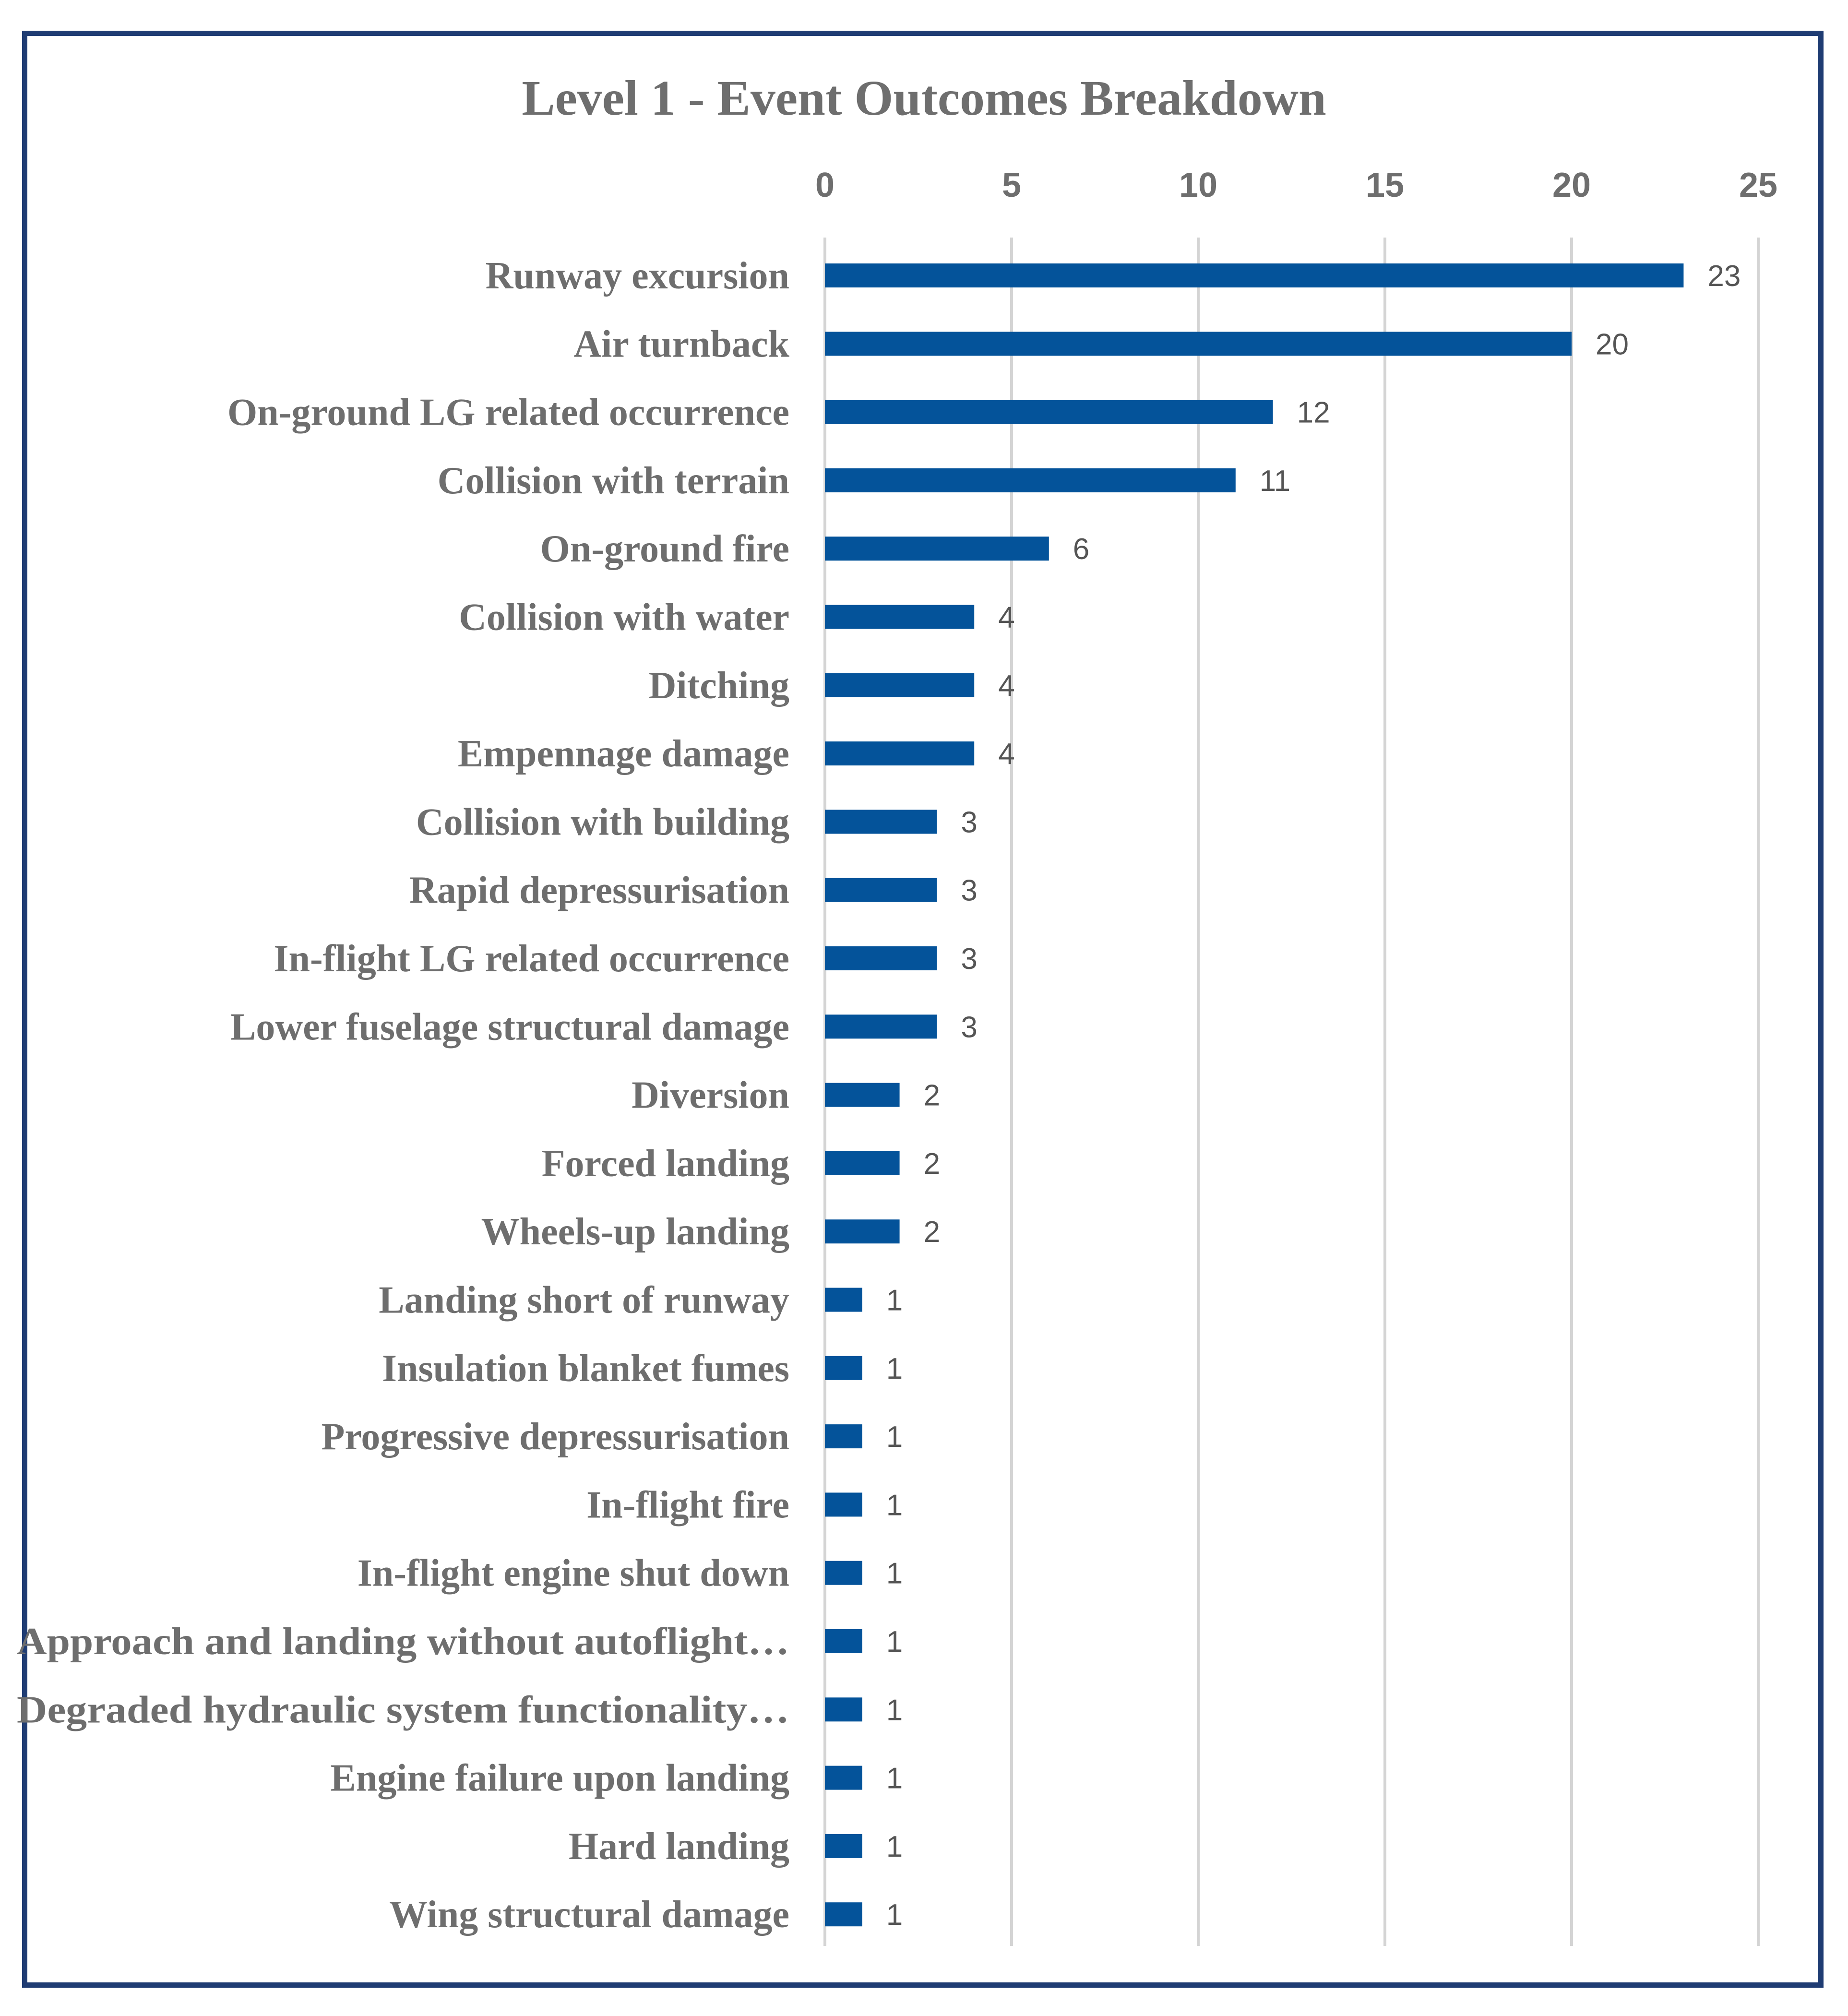 The height and width of the screenshot is (2016, 1848). I want to click on category-label: On-ground fire, so click(664, 549).